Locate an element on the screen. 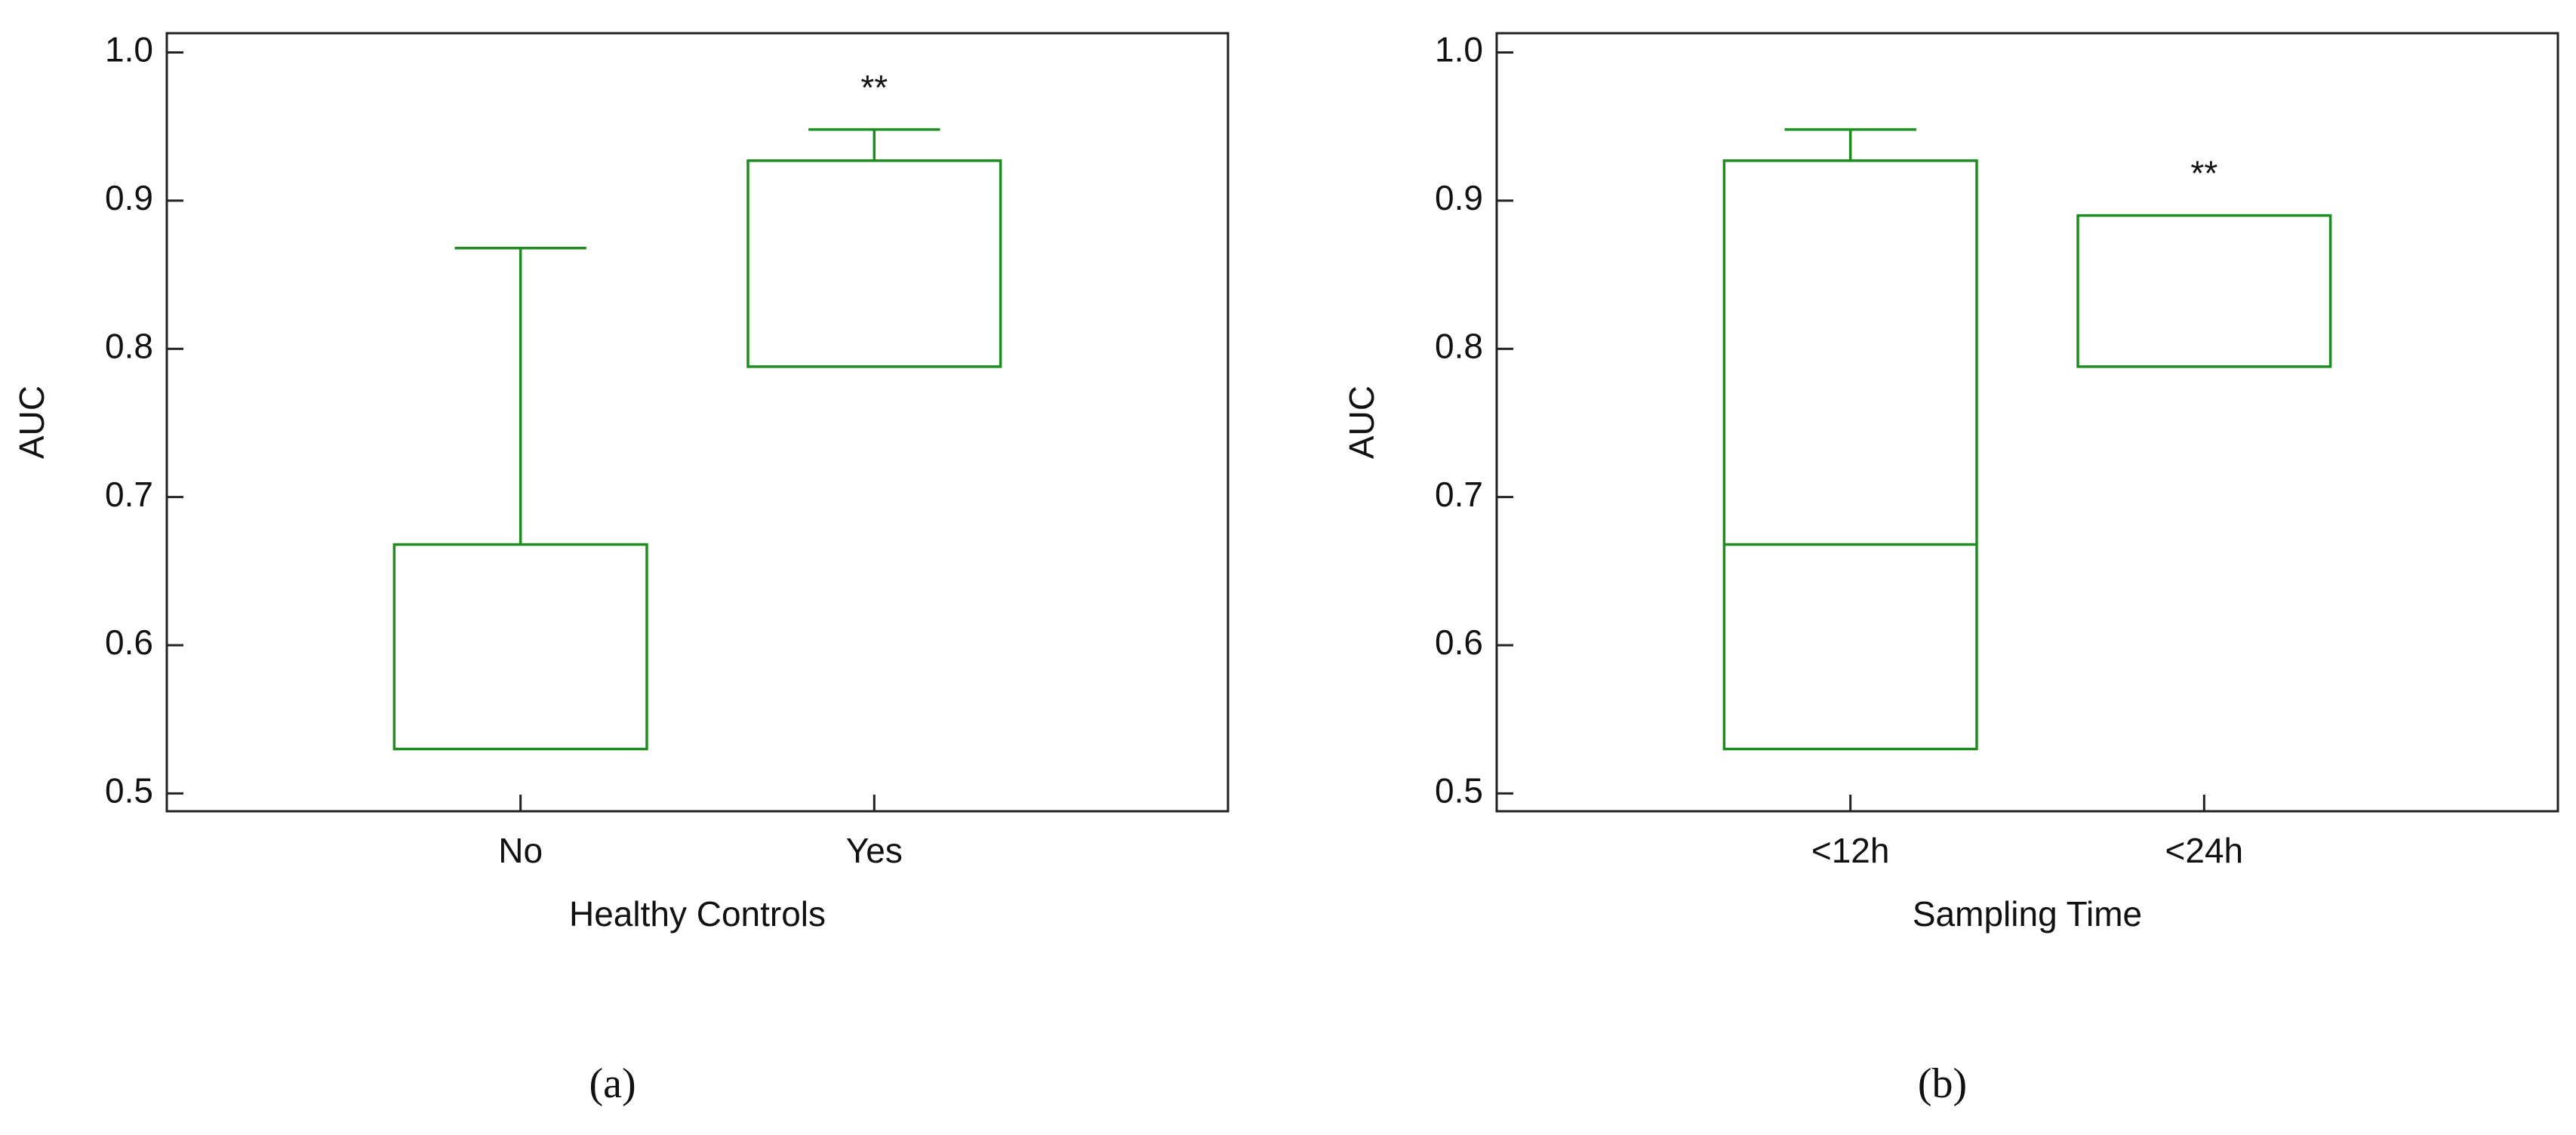 The width and height of the screenshot is (2576, 1135). x-axis-label: Sampling Time is located at coordinates (2027, 914).